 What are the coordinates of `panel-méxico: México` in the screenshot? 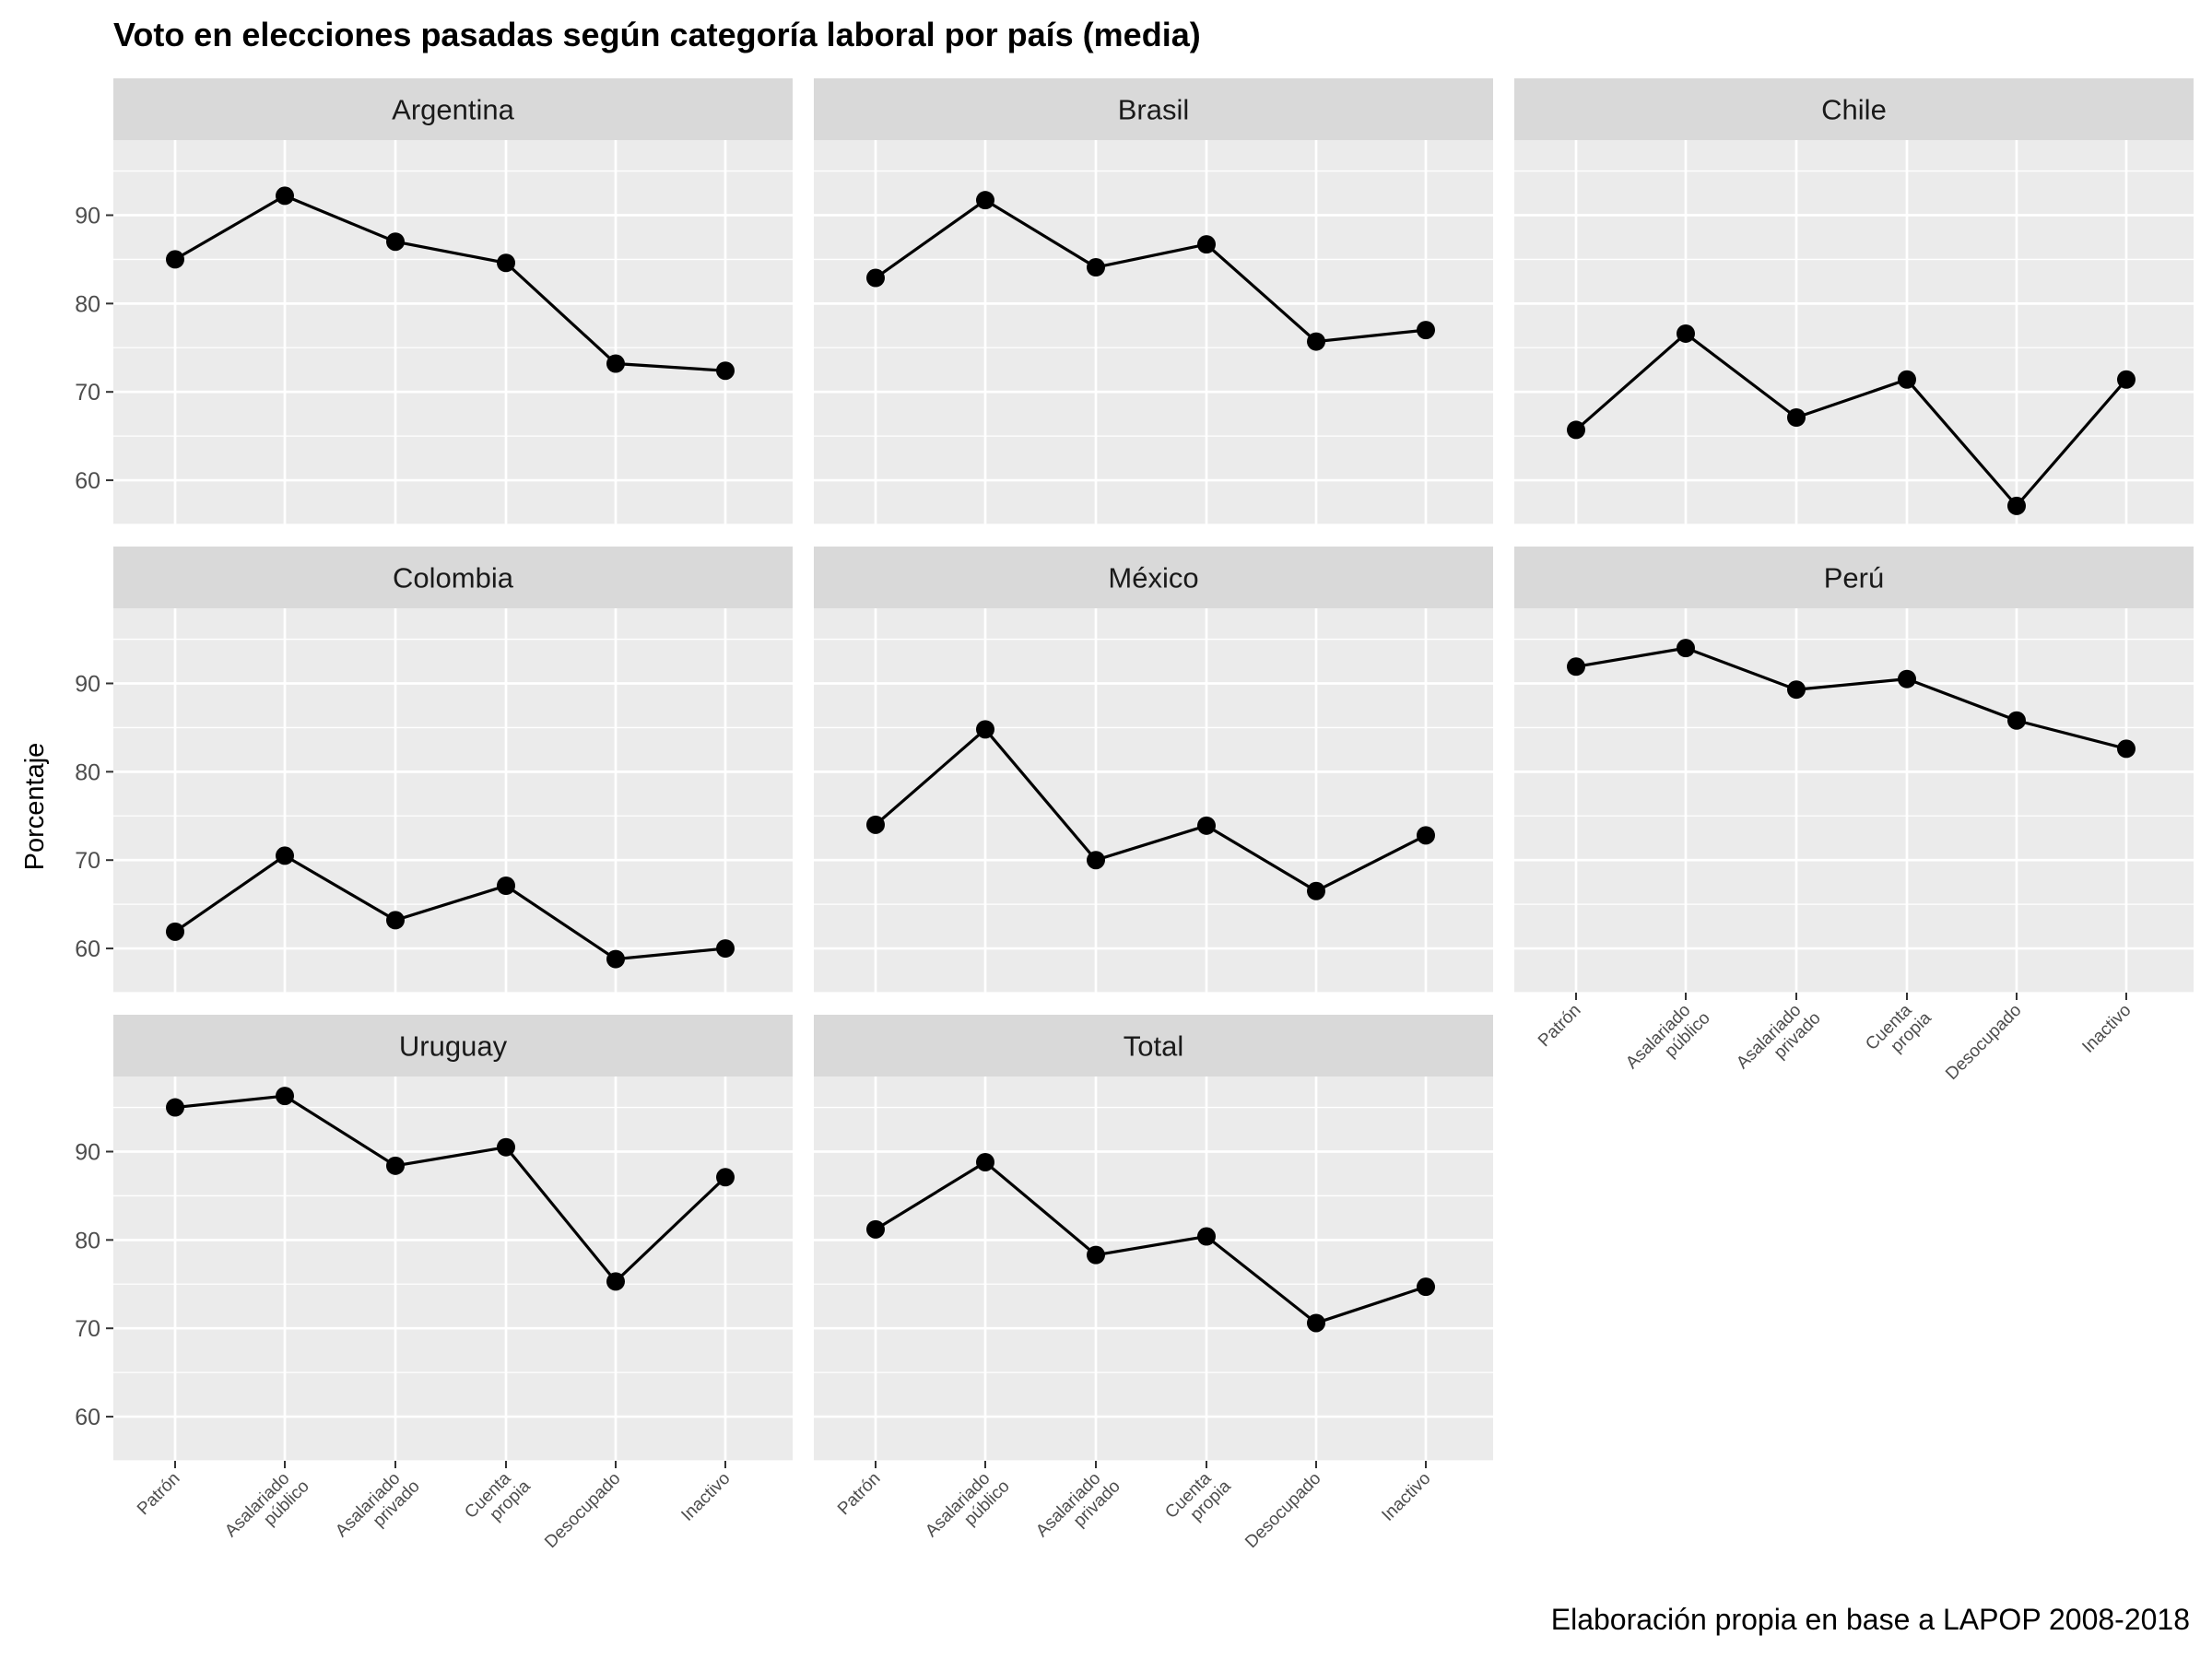 It's located at (1153, 770).